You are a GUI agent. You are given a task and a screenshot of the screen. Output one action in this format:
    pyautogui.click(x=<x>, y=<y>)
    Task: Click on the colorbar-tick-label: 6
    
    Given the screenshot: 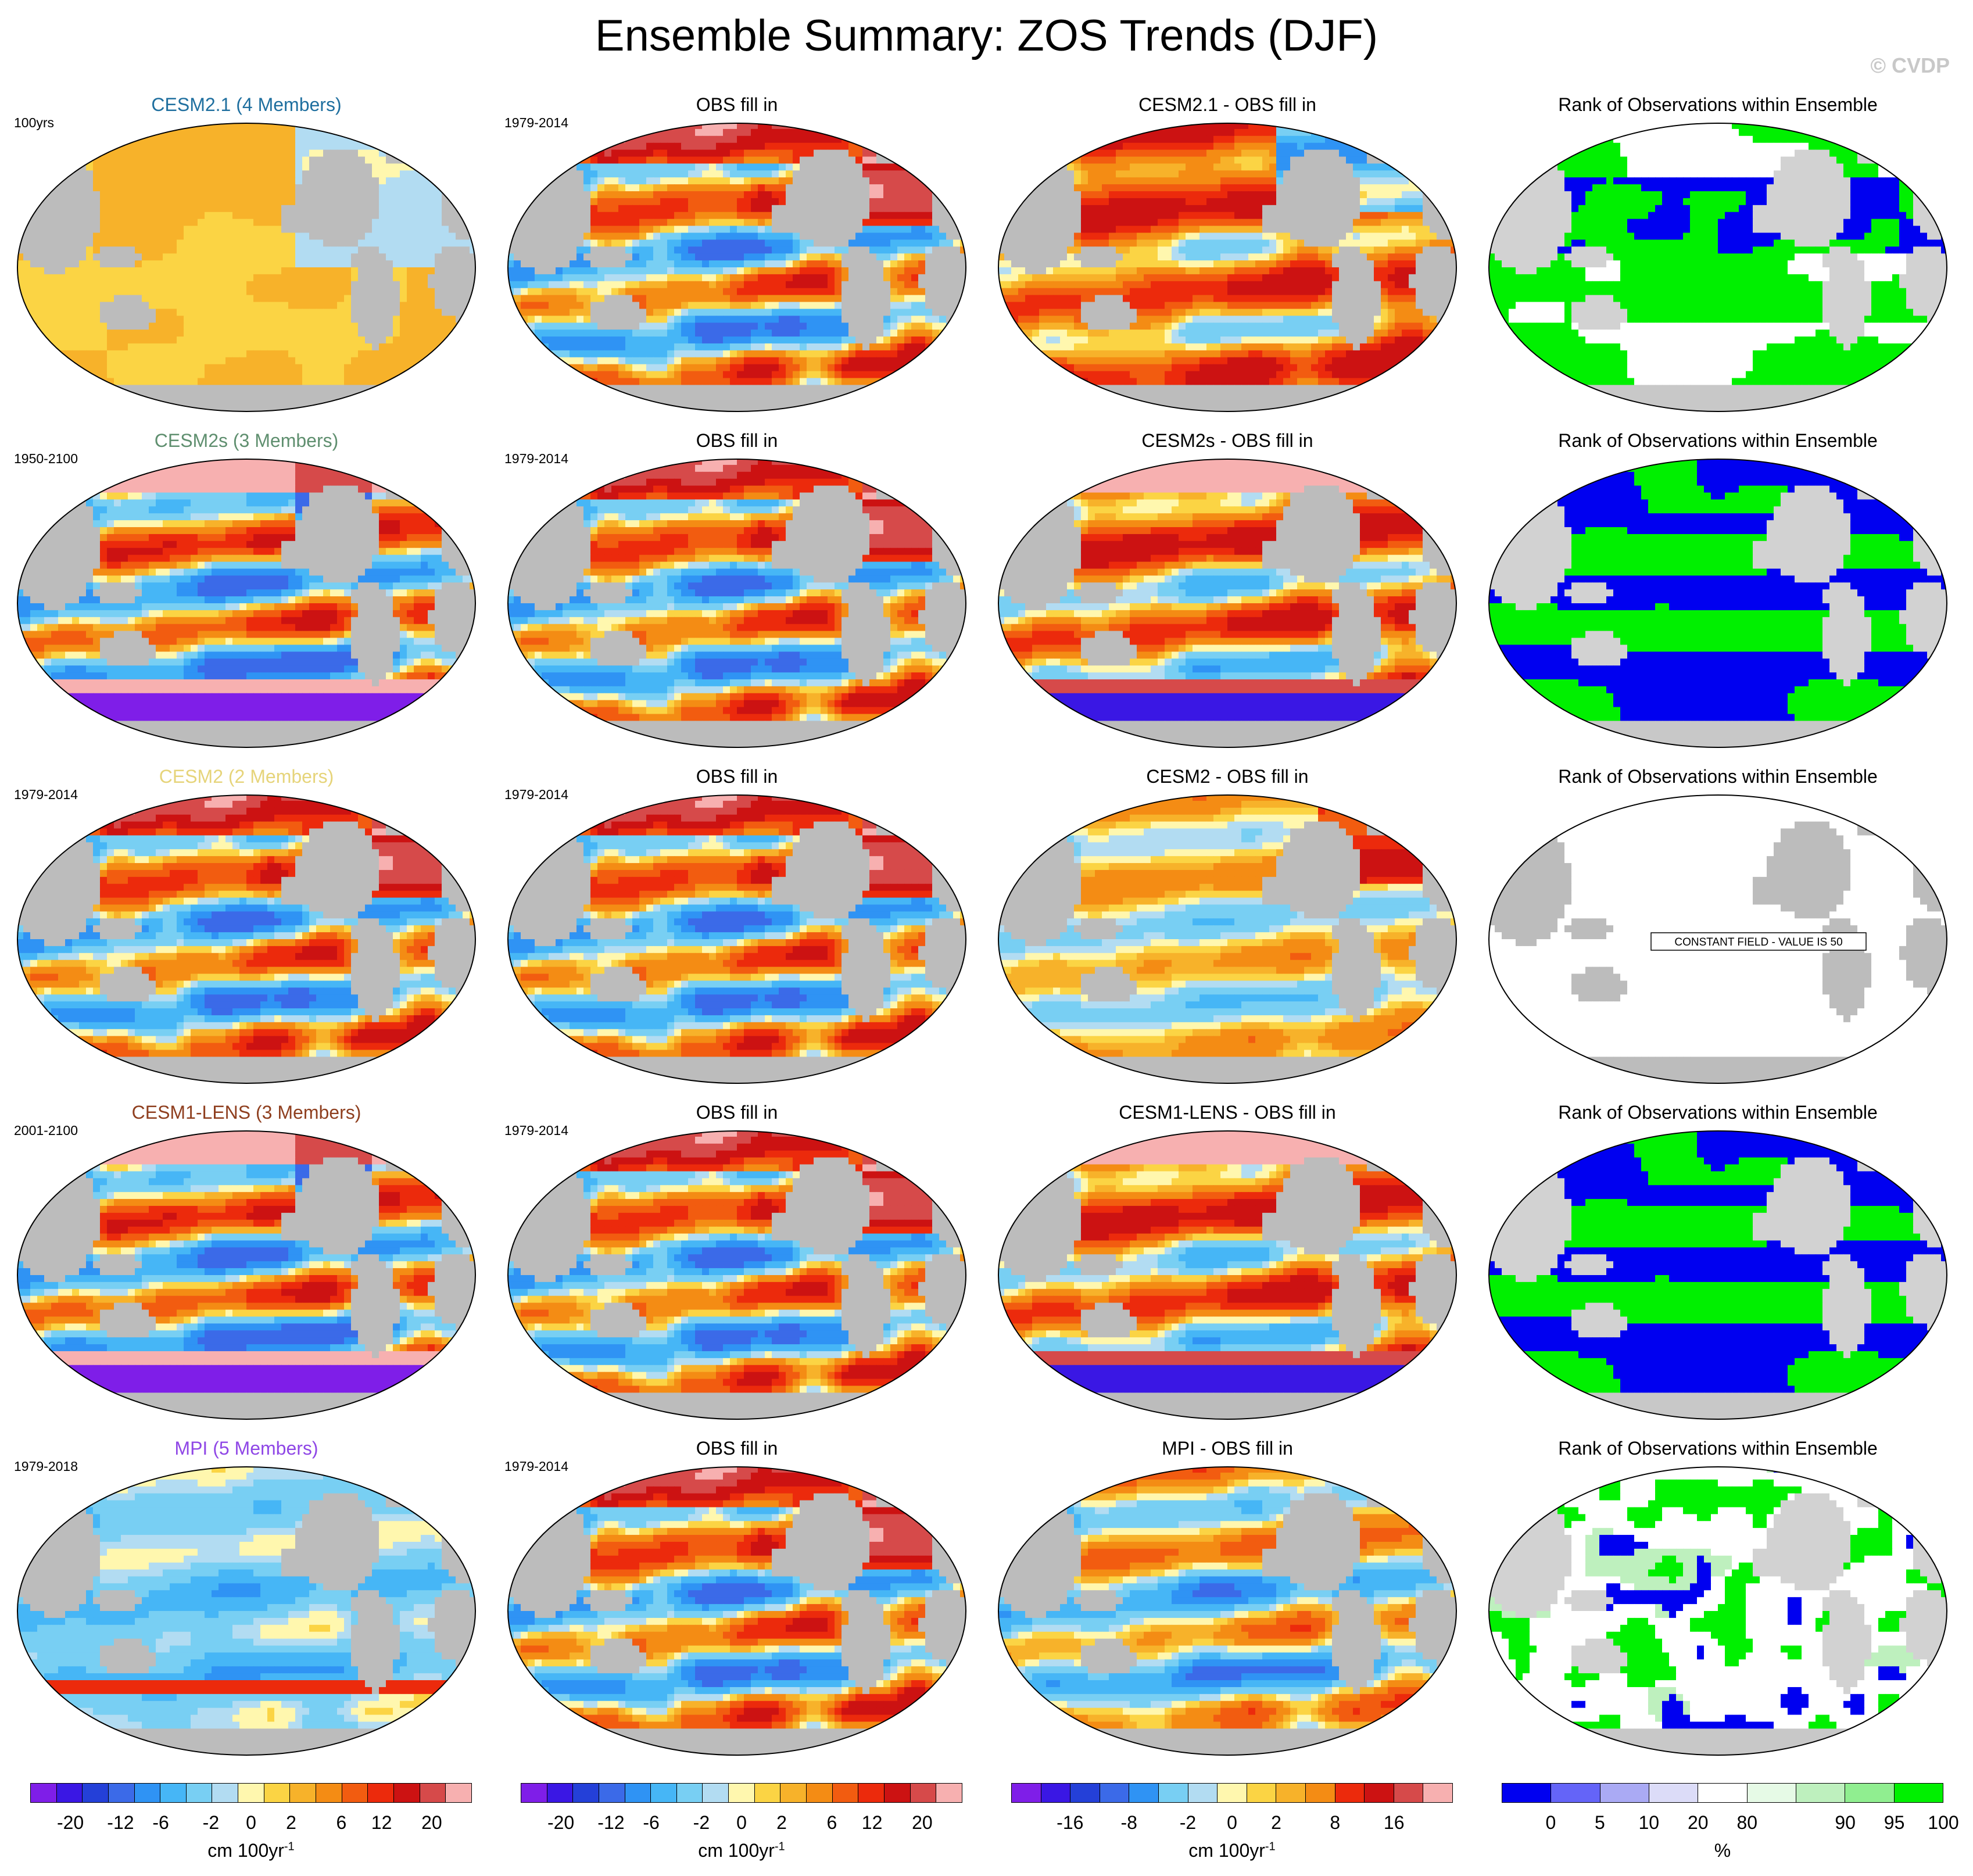 What is the action you would take?
    pyautogui.click(x=341, y=1823)
    